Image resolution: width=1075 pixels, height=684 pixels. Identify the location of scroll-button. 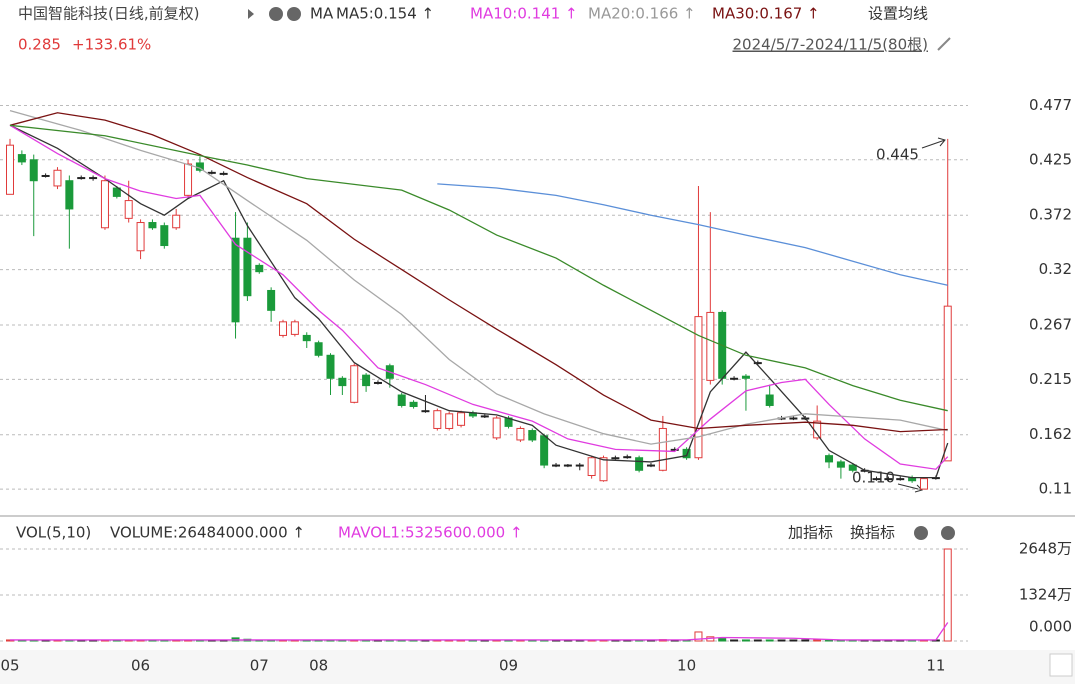
(1061, 665).